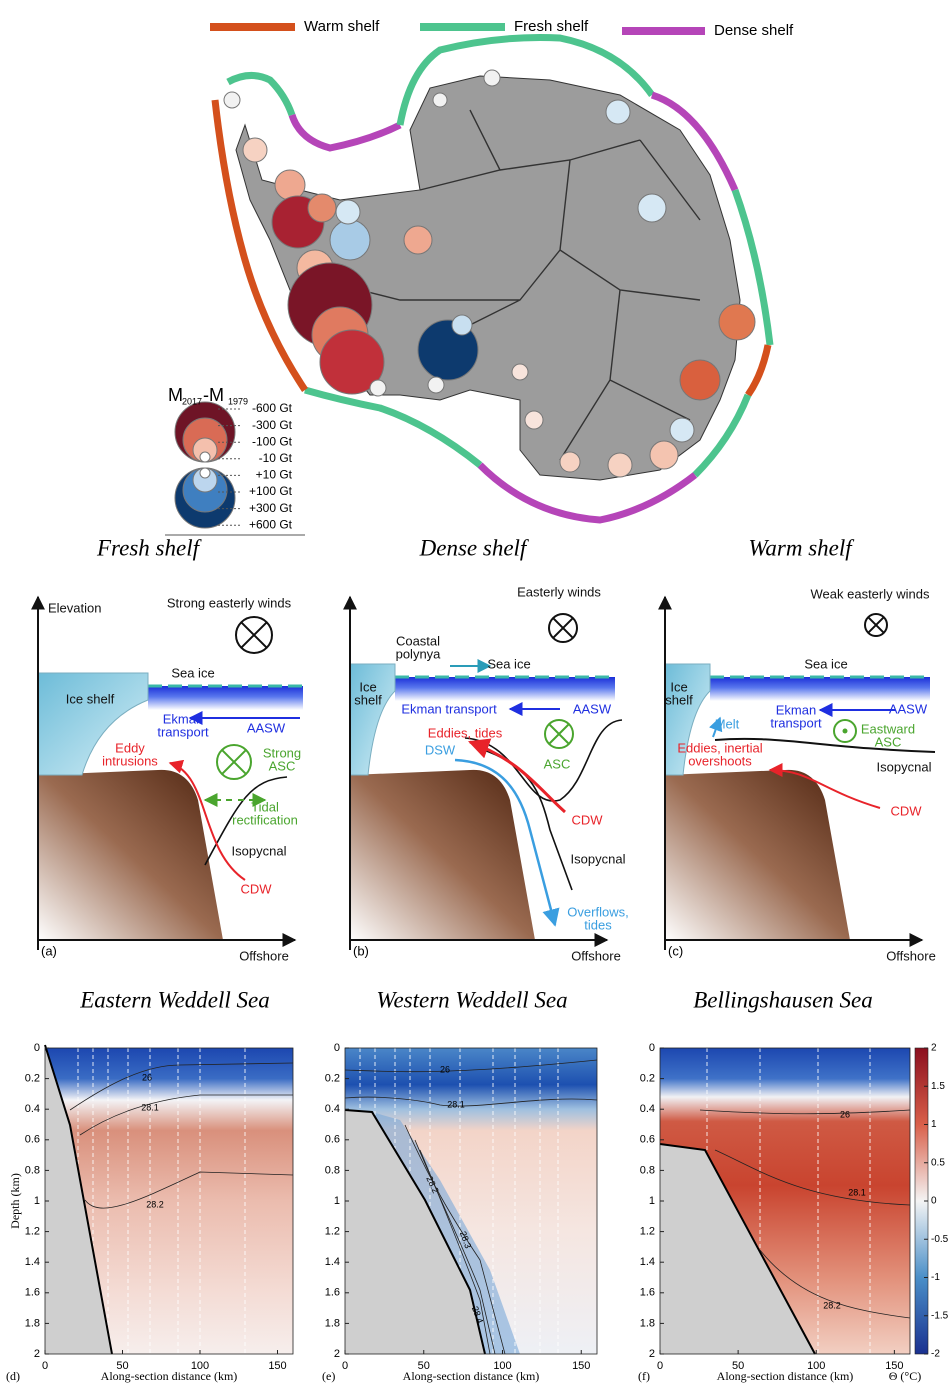  Describe the element at coordinates (174, 999) in the screenshot. I see `section-title: Eastern Weddell Sea` at that location.